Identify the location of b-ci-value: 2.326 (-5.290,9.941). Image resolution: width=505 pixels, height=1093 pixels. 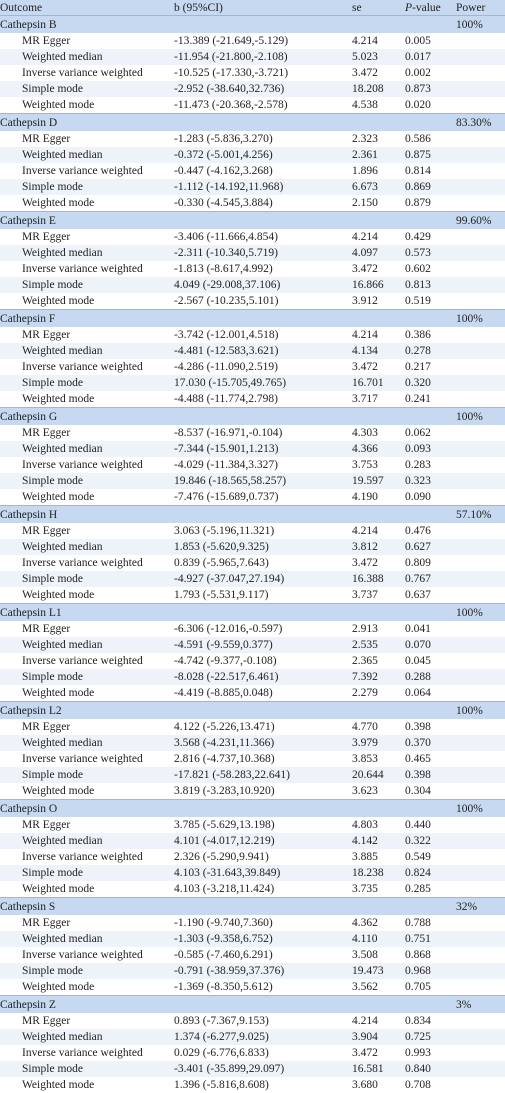
(263, 857).